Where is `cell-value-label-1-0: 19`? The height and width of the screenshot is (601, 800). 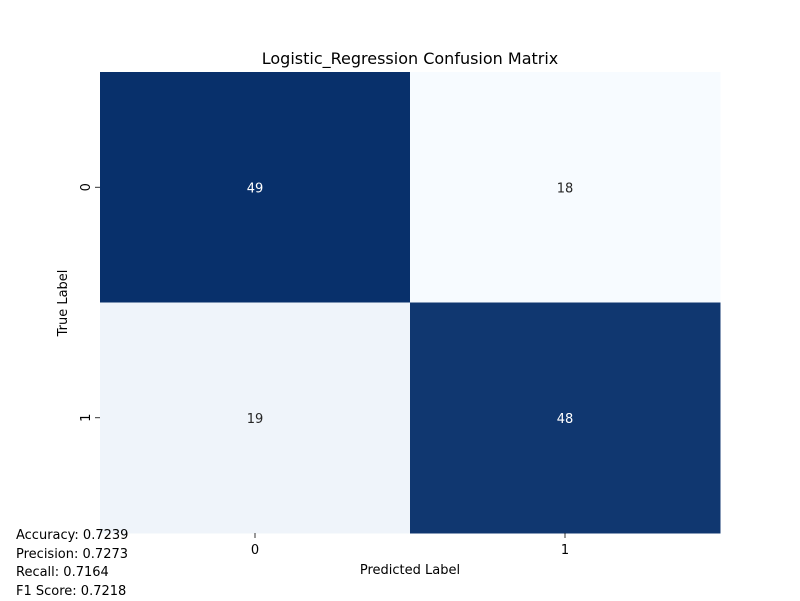
cell-value-label-1-0: 19 is located at coordinates (255, 419).